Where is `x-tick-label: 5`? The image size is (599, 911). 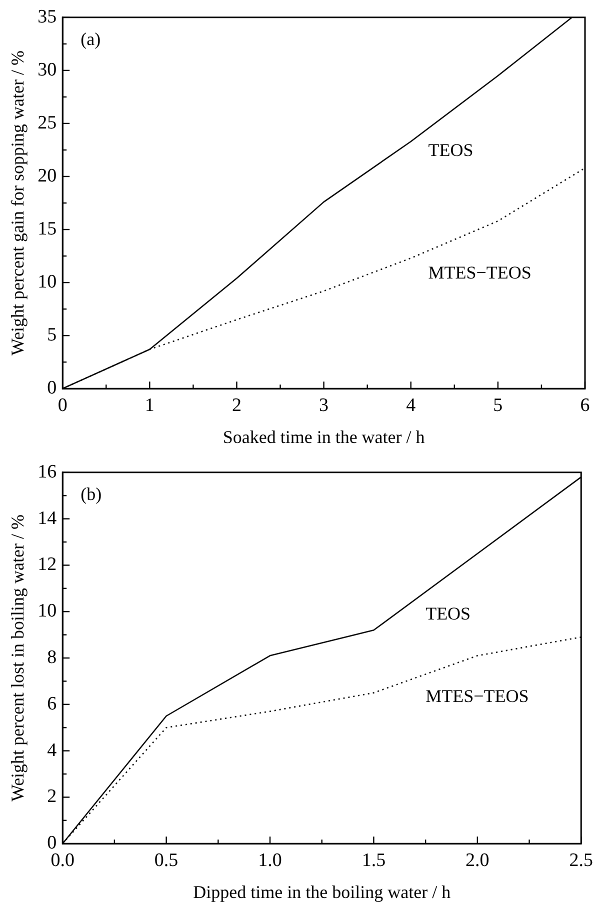
x-tick-label: 5 is located at coordinates (498, 405).